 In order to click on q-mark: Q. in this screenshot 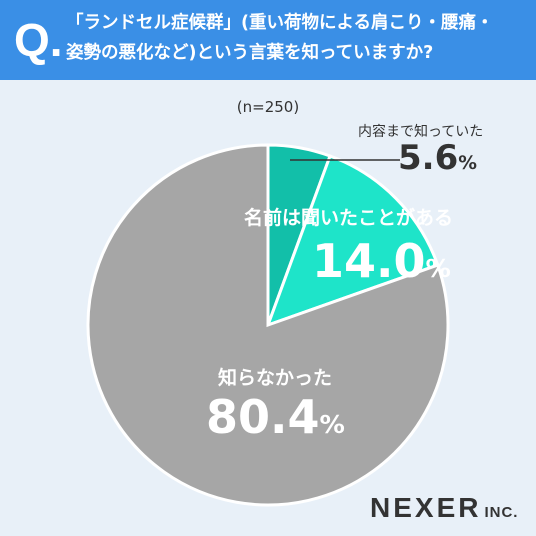, I will do `click(38, 40)`.